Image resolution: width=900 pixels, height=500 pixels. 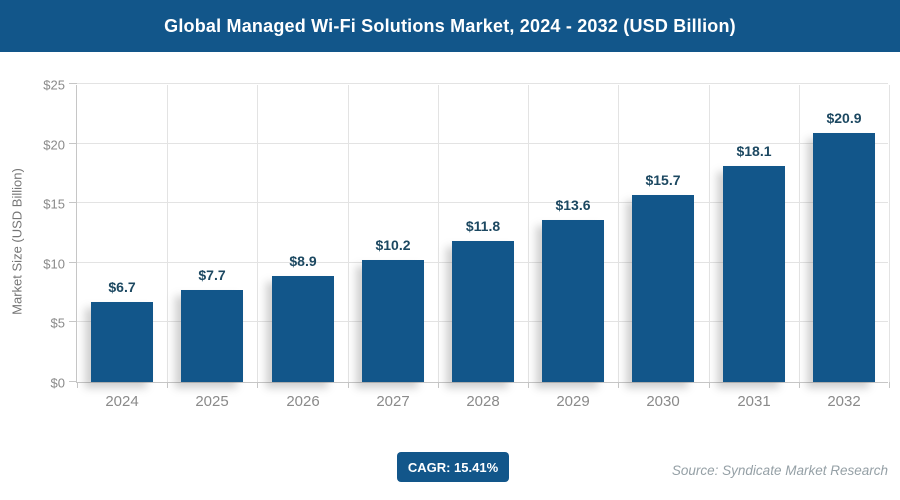 I want to click on y-tick-label: $25, so click(x=54, y=85).